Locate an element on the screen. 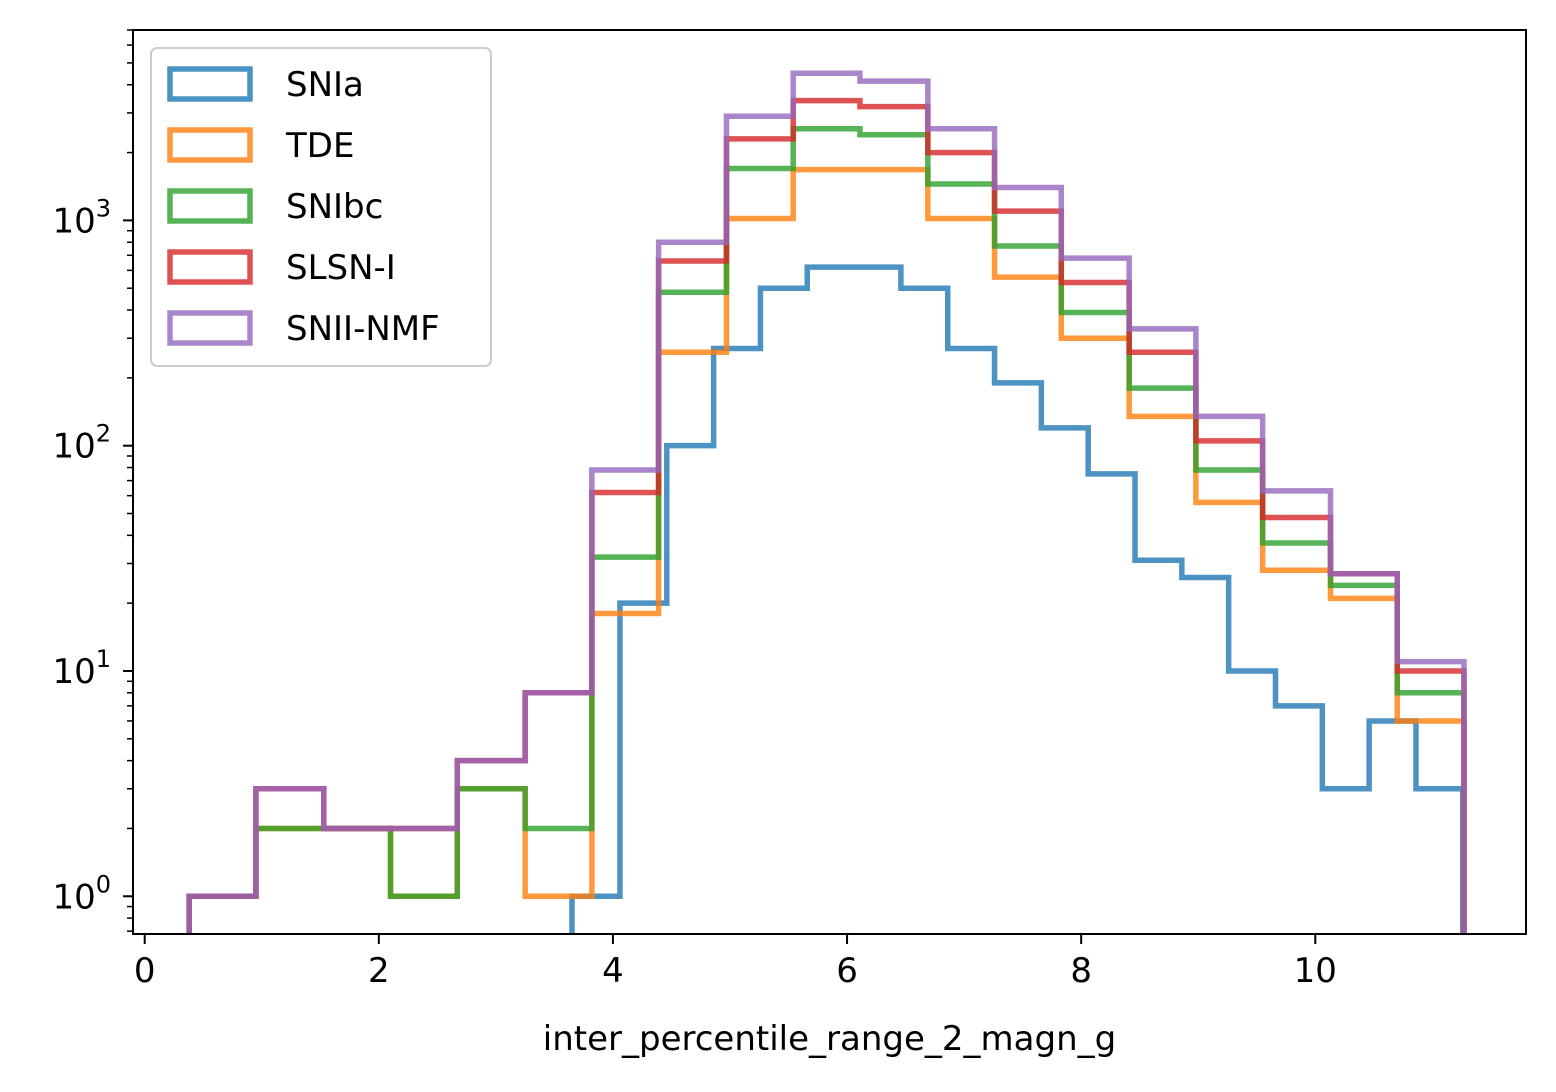 The width and height of the screenshot is (1556, 1092). legend-swatch-tde is located at coordinates (210, 145).